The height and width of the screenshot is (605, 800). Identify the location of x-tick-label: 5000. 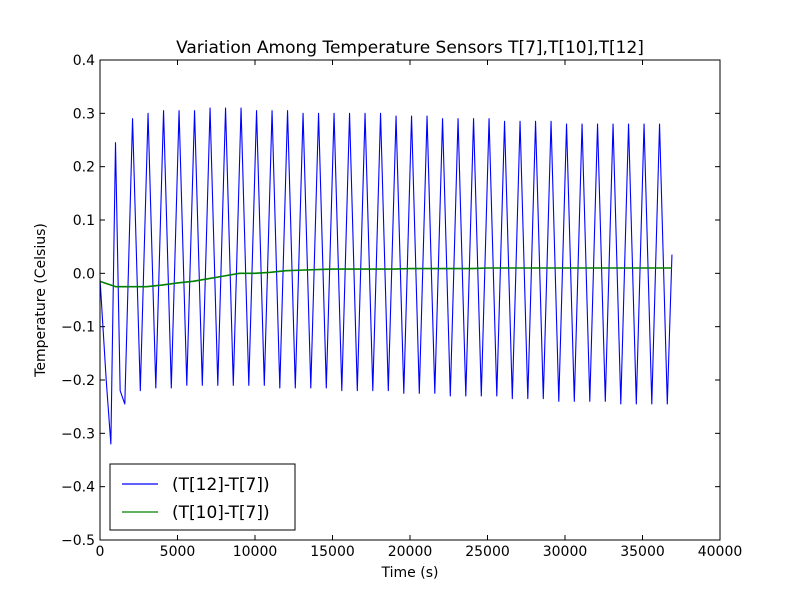
(178, 552).